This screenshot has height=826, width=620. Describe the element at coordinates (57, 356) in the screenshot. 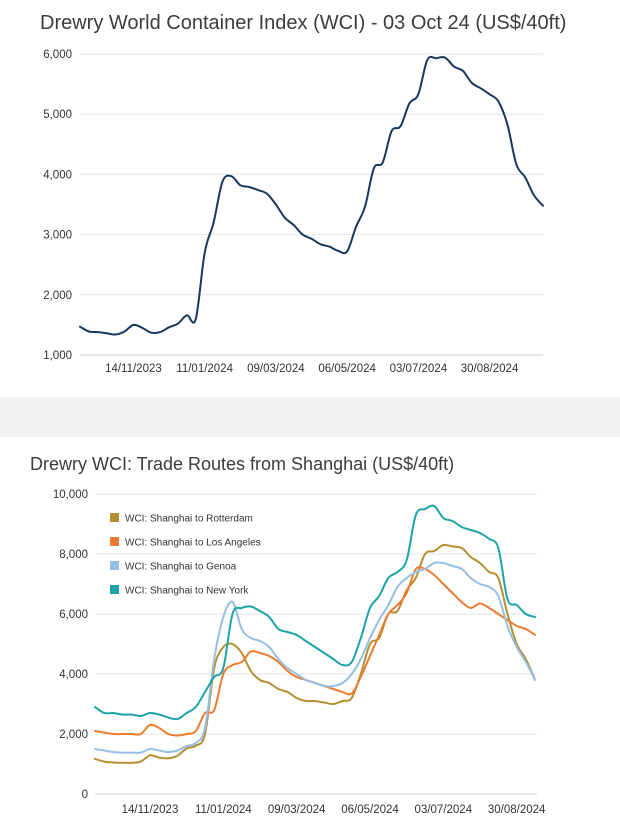

I see `y-tick-label: 1,000` at that location.